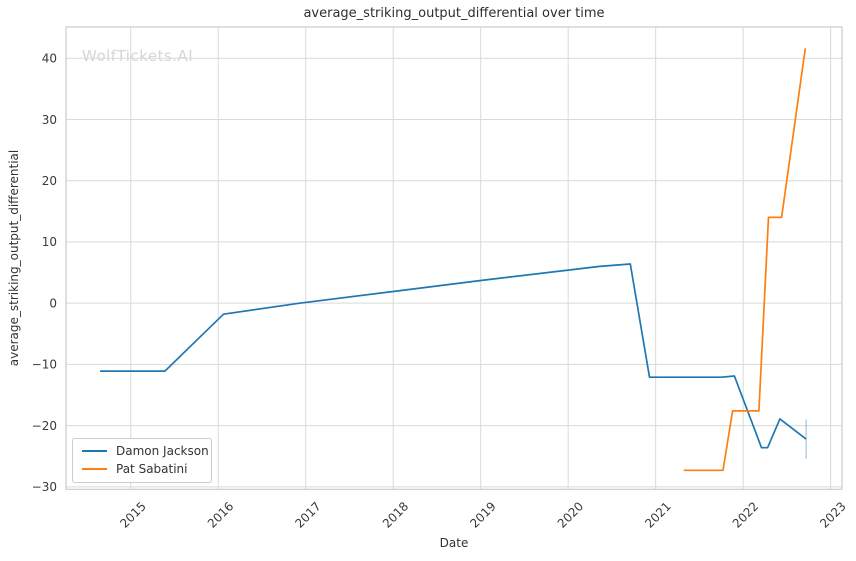 The image size is (856, 561). Describe the element at coordinates (49, 59) in the screenshot. I see `y-tick-label: 40` at that location.